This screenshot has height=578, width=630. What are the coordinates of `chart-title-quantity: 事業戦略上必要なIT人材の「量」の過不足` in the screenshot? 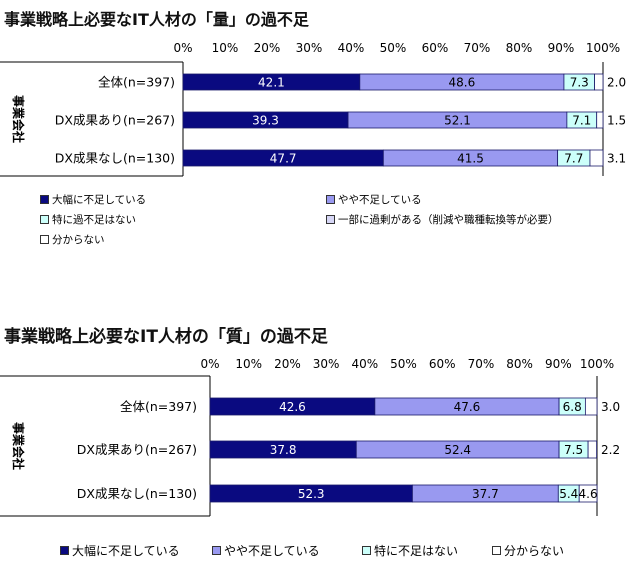 It's located at (156, 19).